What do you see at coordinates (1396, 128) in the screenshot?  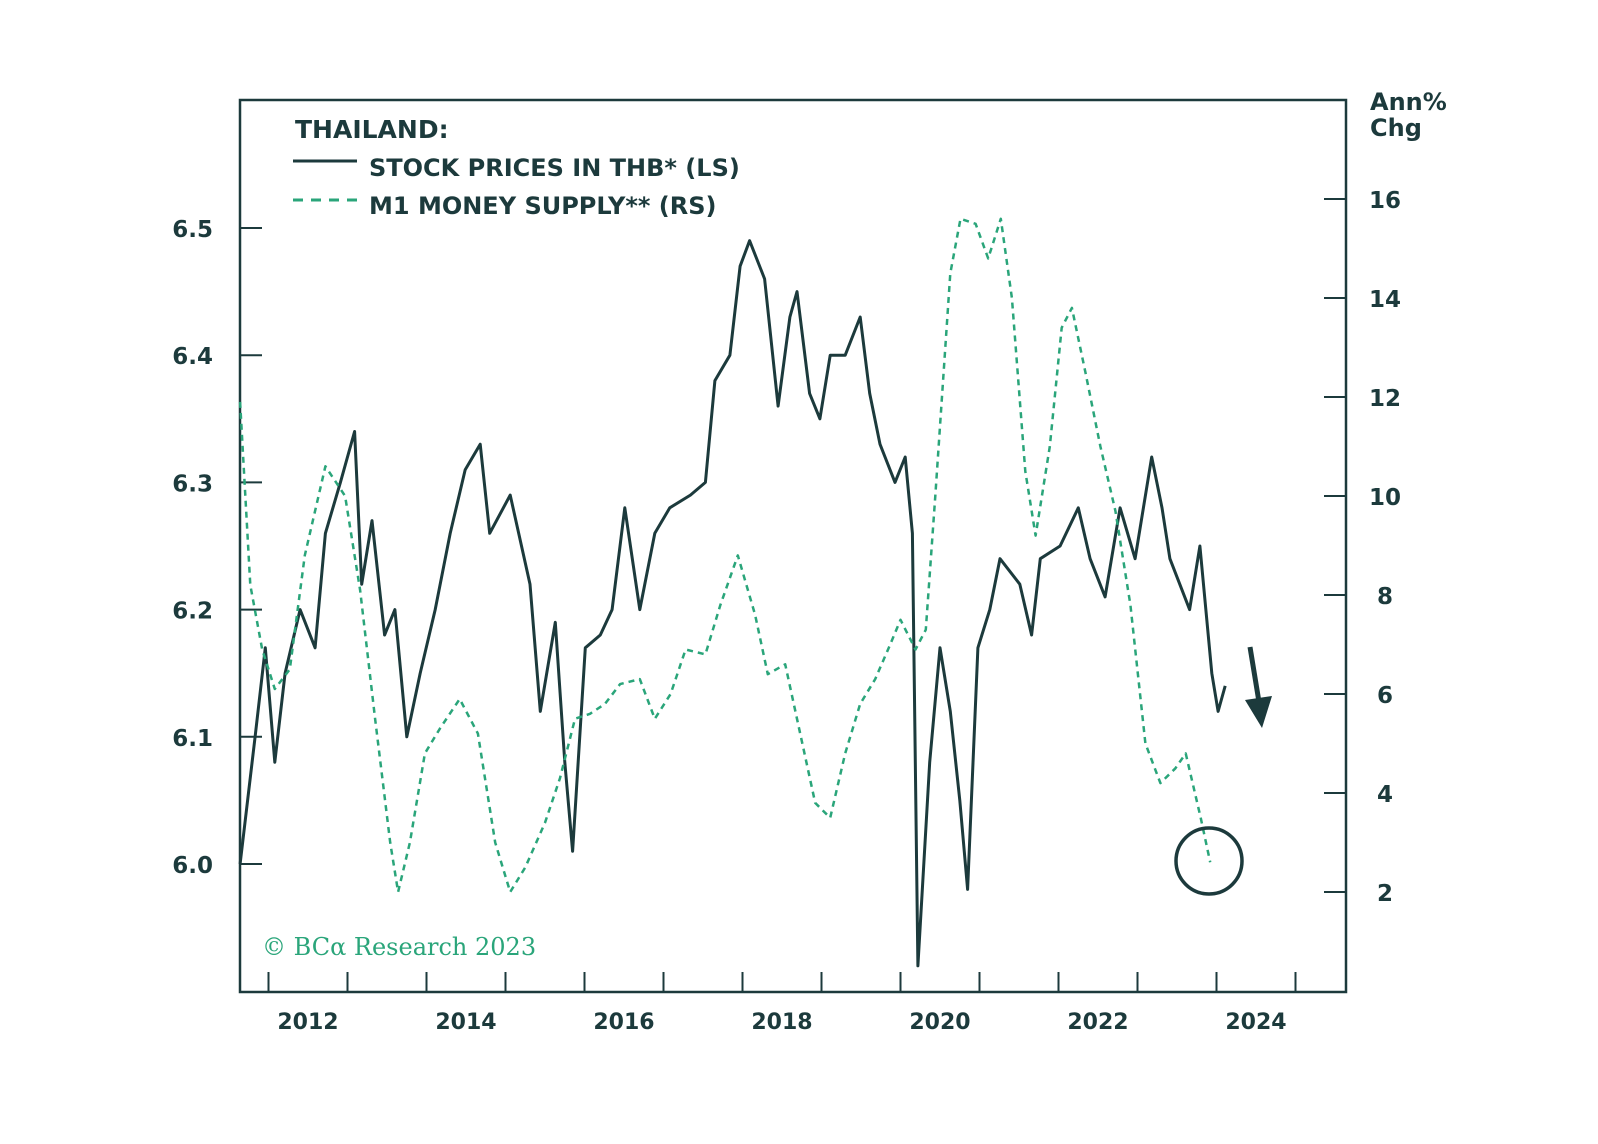 I see `right-axis-title-line2: Chg` at bounding box center [1396, 128].